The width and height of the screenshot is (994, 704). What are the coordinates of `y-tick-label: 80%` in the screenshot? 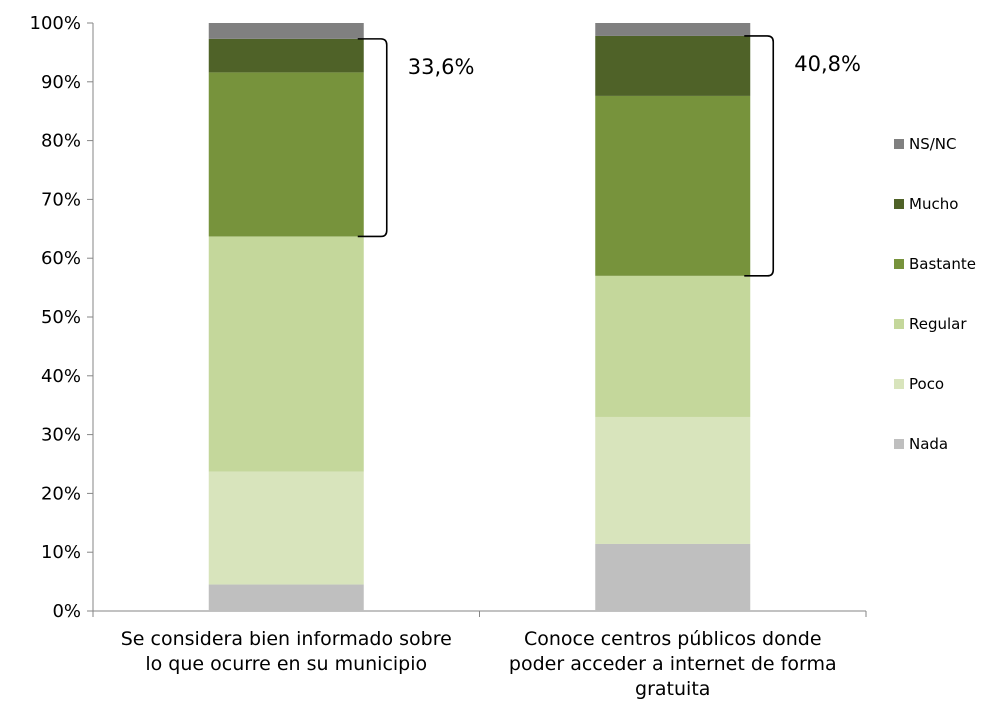 It's located at (61, 141).